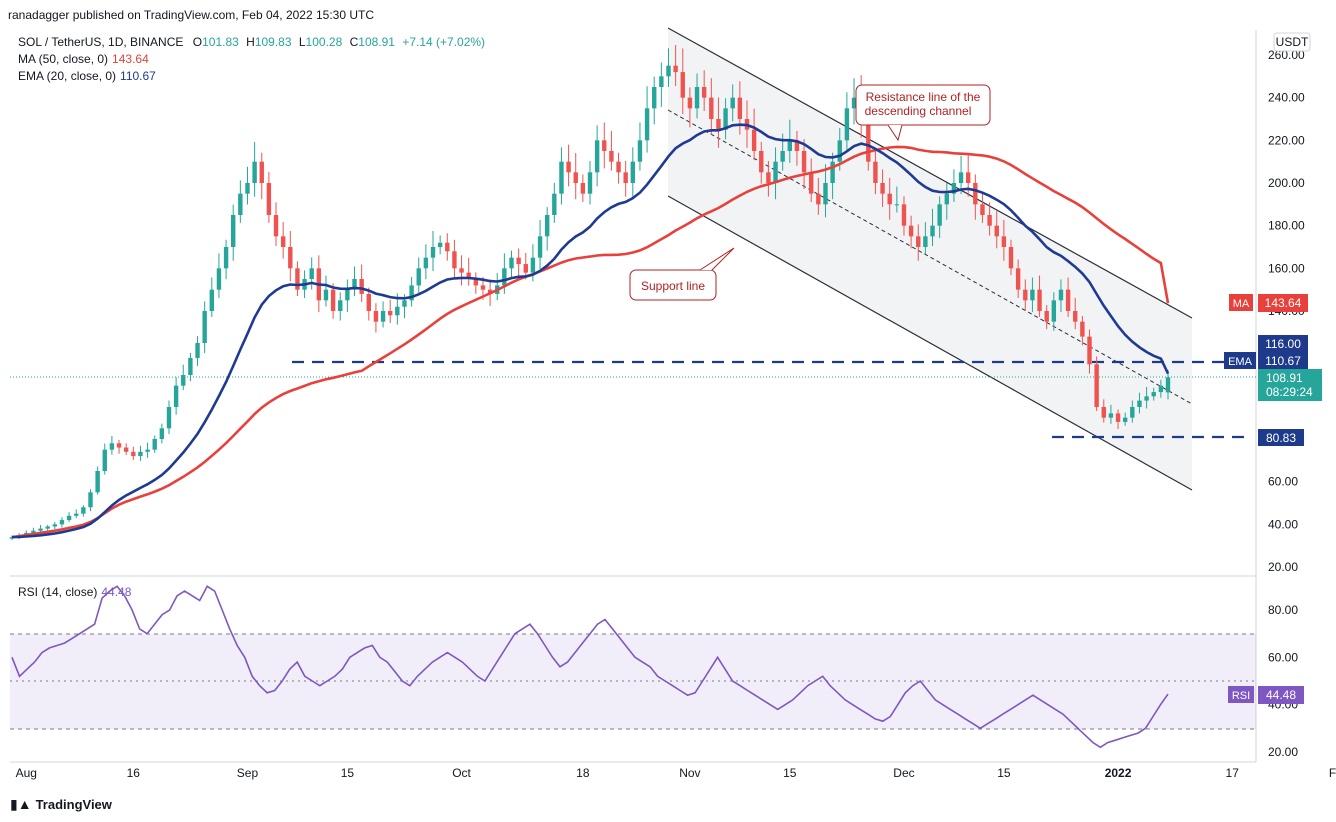 The height and width of the screenshot is (822, 1336). I want to click on countdown-label: 08:29:24, so click(1289, 392).